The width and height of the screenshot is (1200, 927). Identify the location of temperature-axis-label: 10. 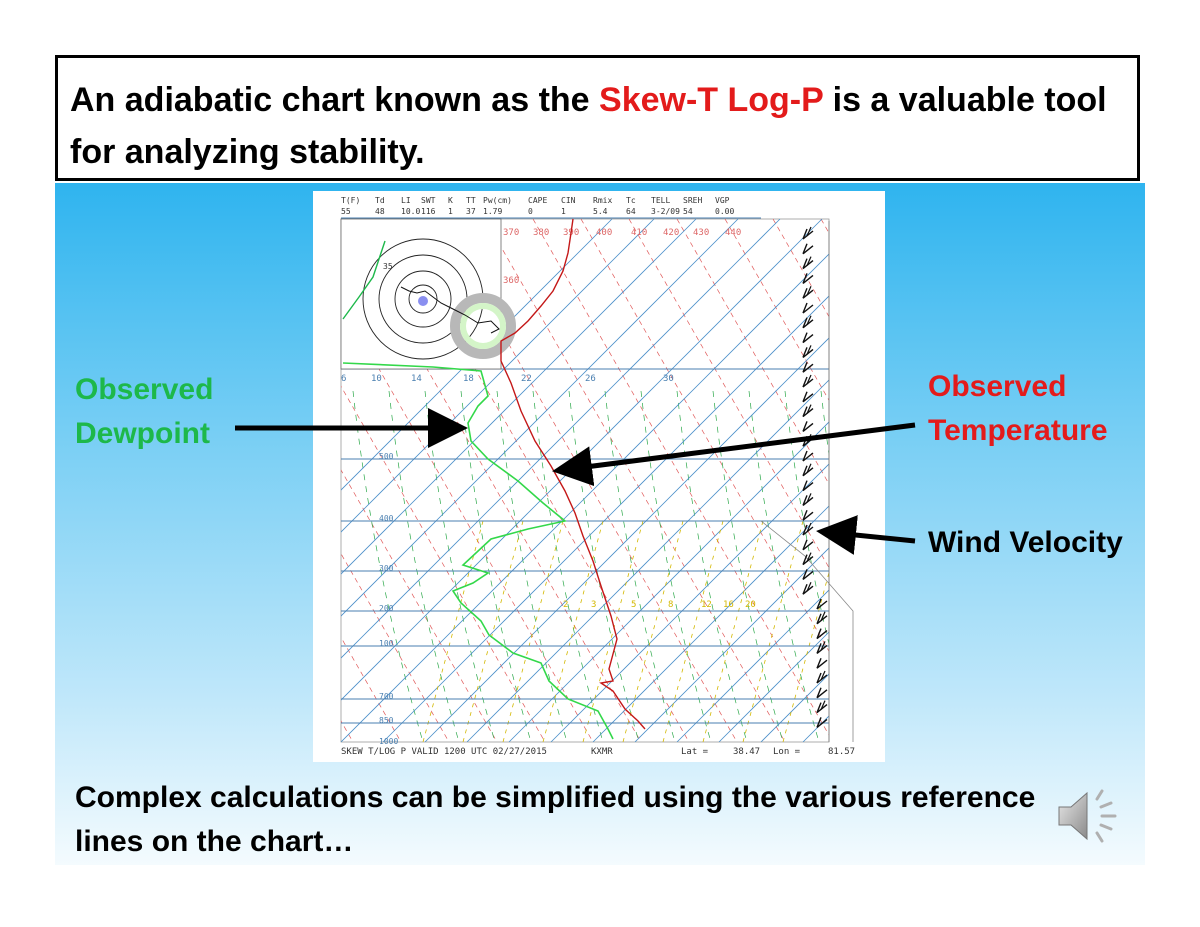
(376, 379).